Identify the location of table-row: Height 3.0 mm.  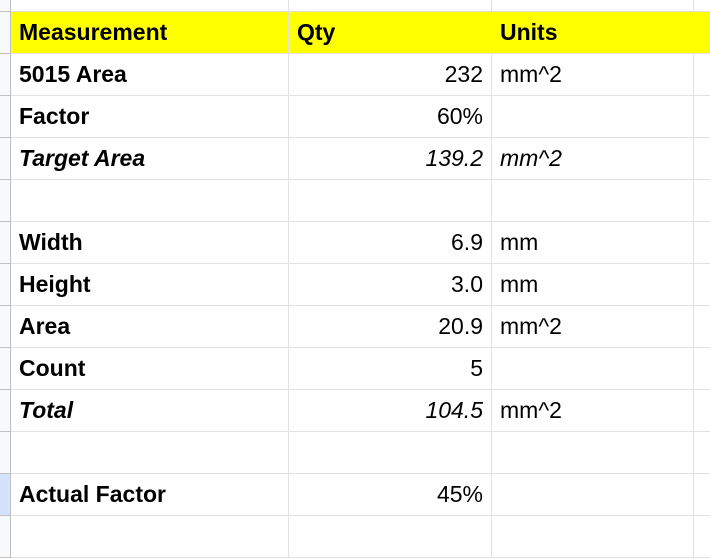
(360, 285).